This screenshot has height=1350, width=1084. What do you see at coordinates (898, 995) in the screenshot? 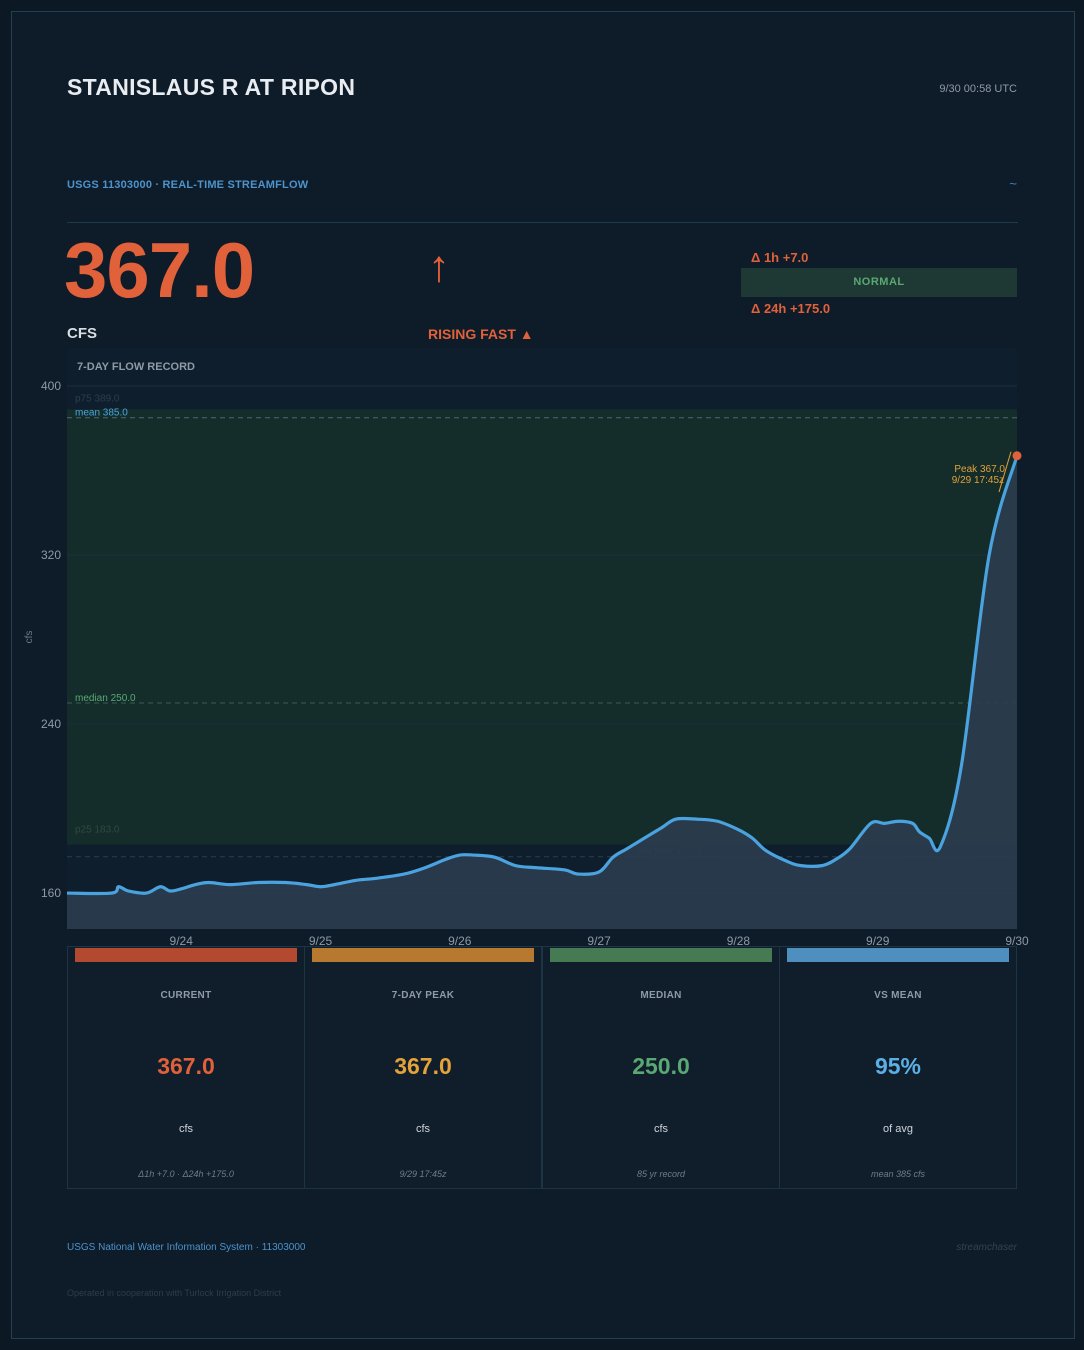
I see `card-label: VS MEAN` at bounding box center [898, 995].